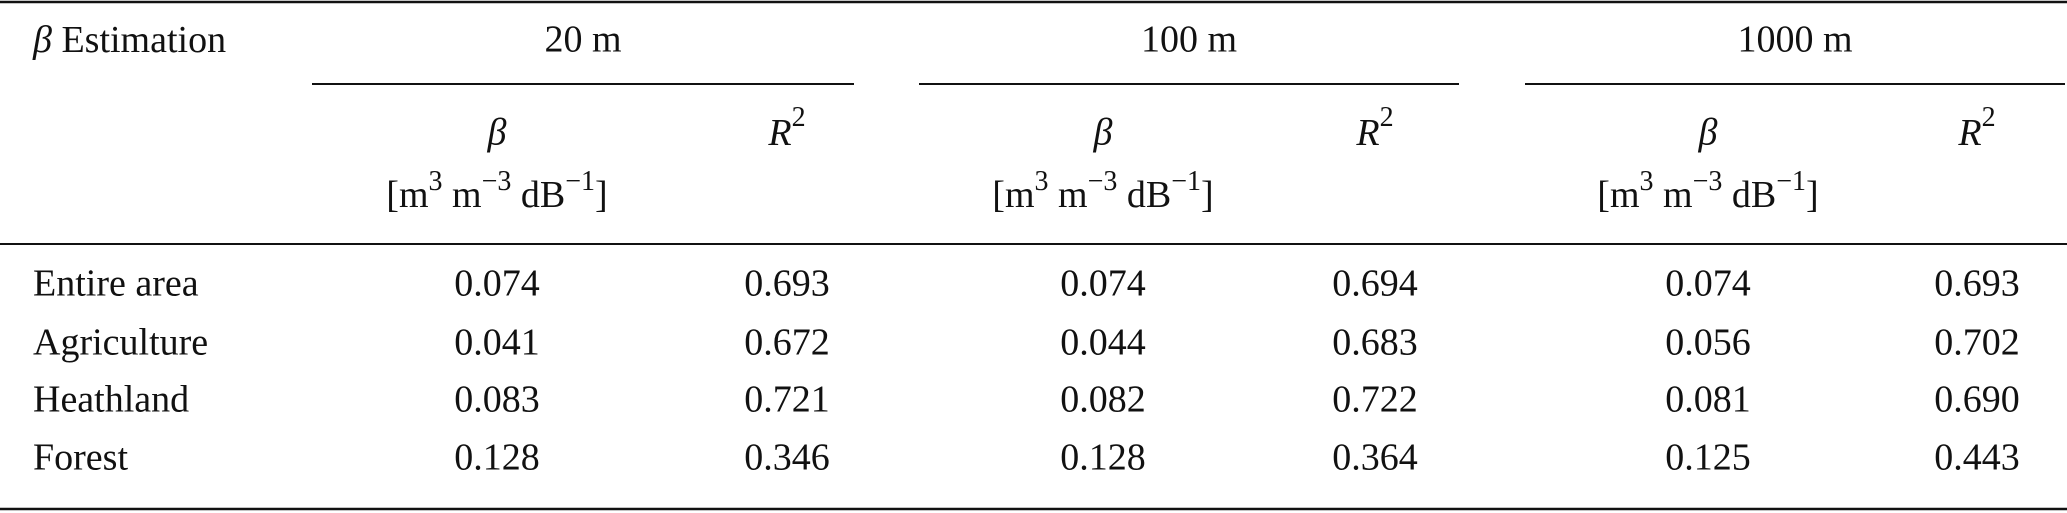 The height and width of the screenshot is (513, 2067). Describe the element at coordinates (1103, 343) in the screenshot. I see `cell-value: 0.044` at that location.